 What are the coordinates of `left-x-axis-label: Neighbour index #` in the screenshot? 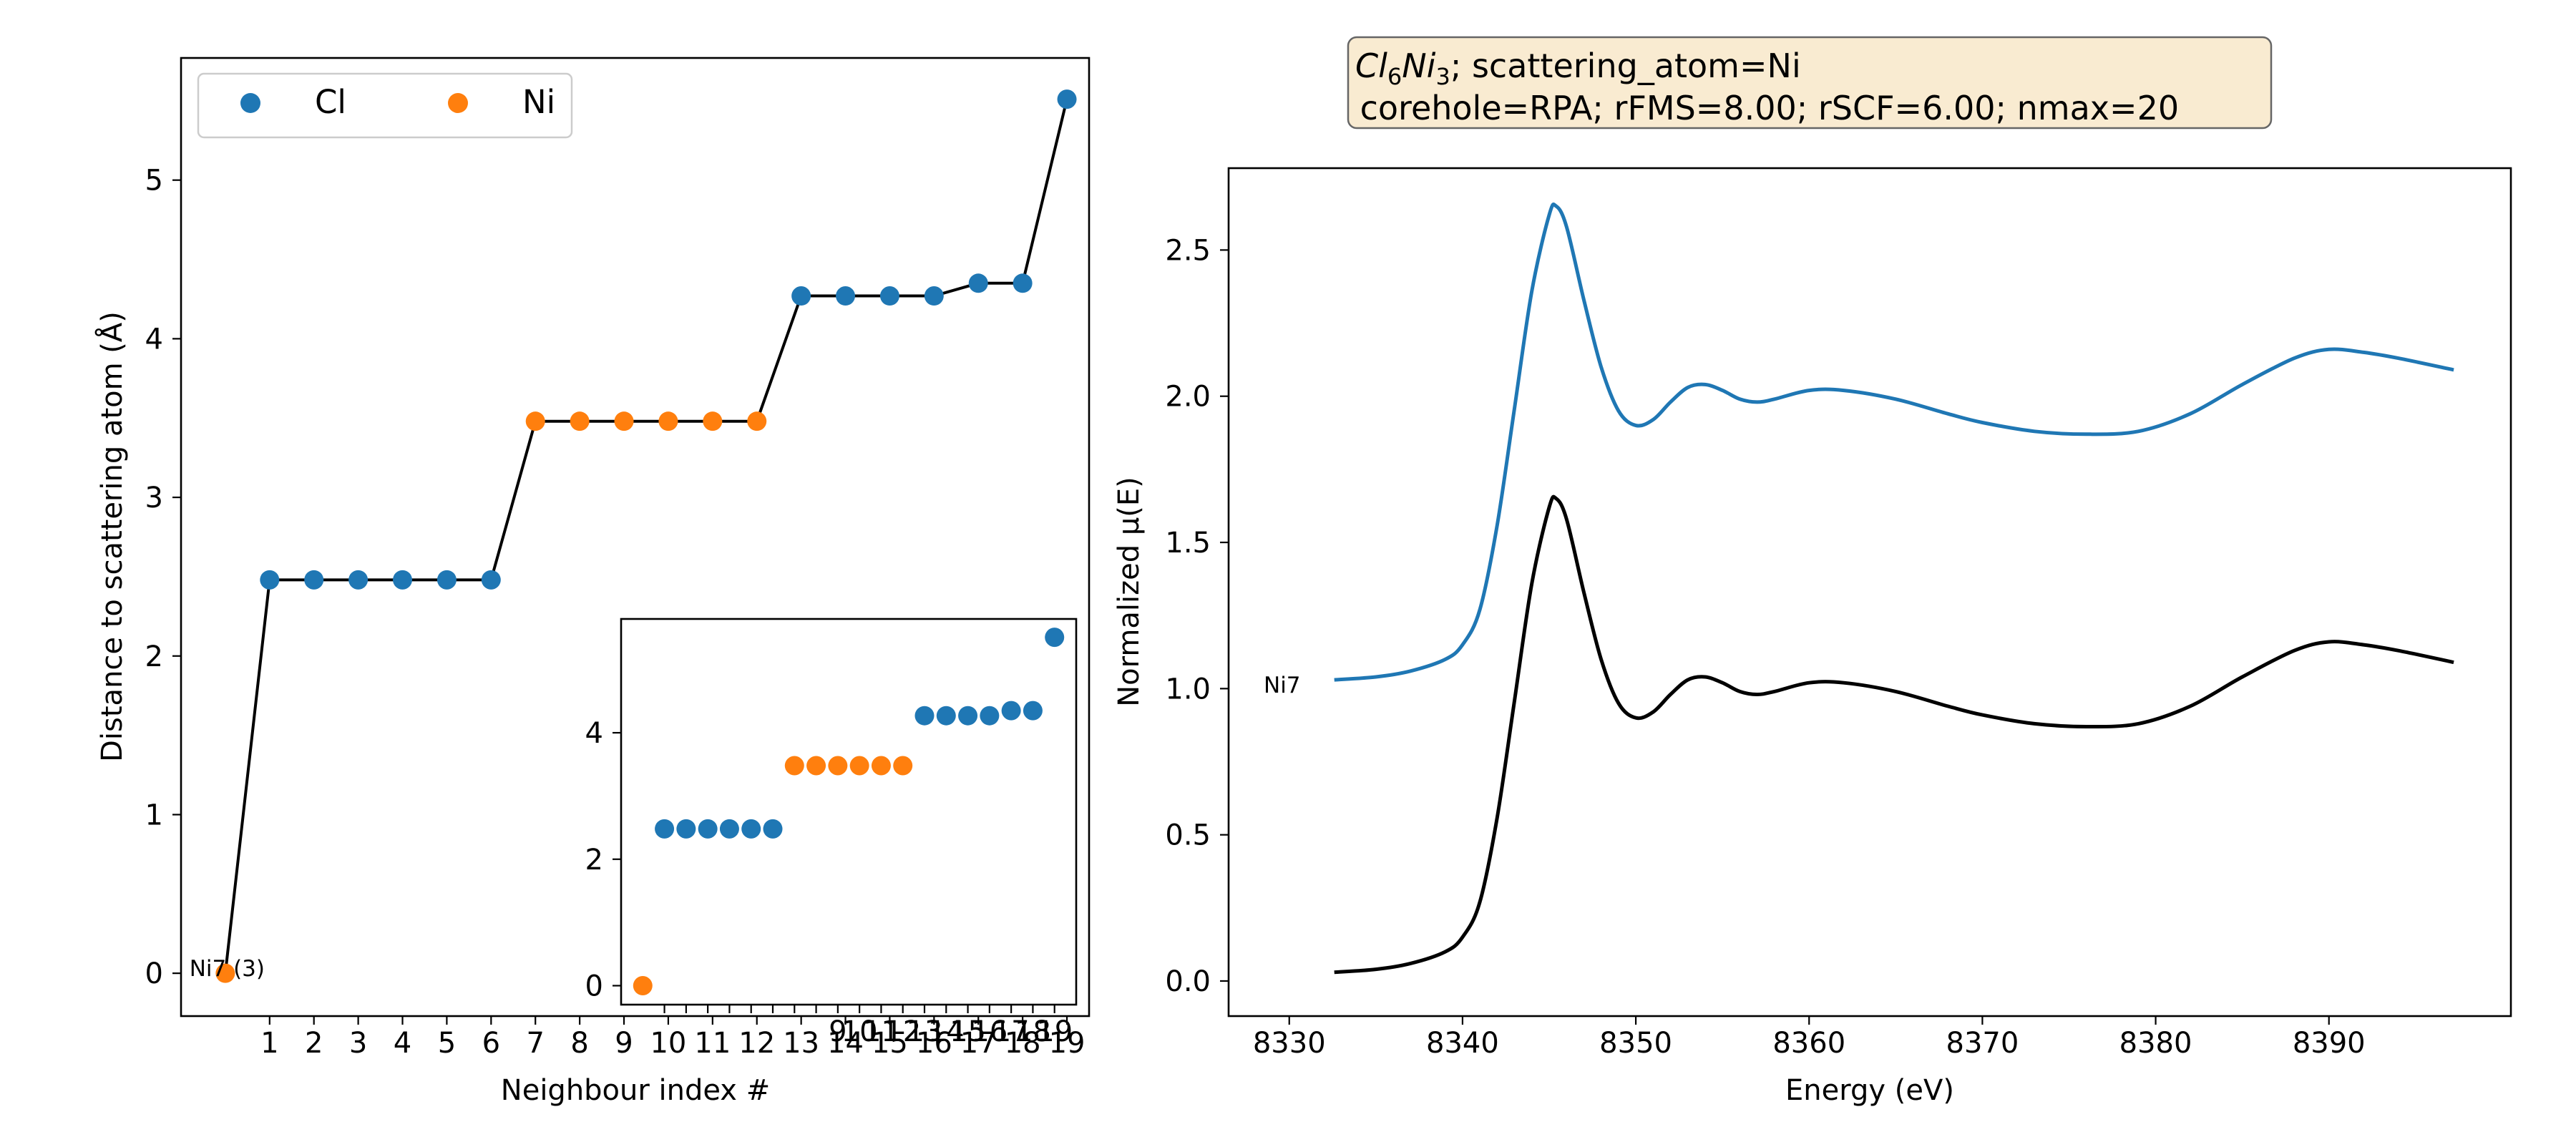 It's located at (635, 1090).